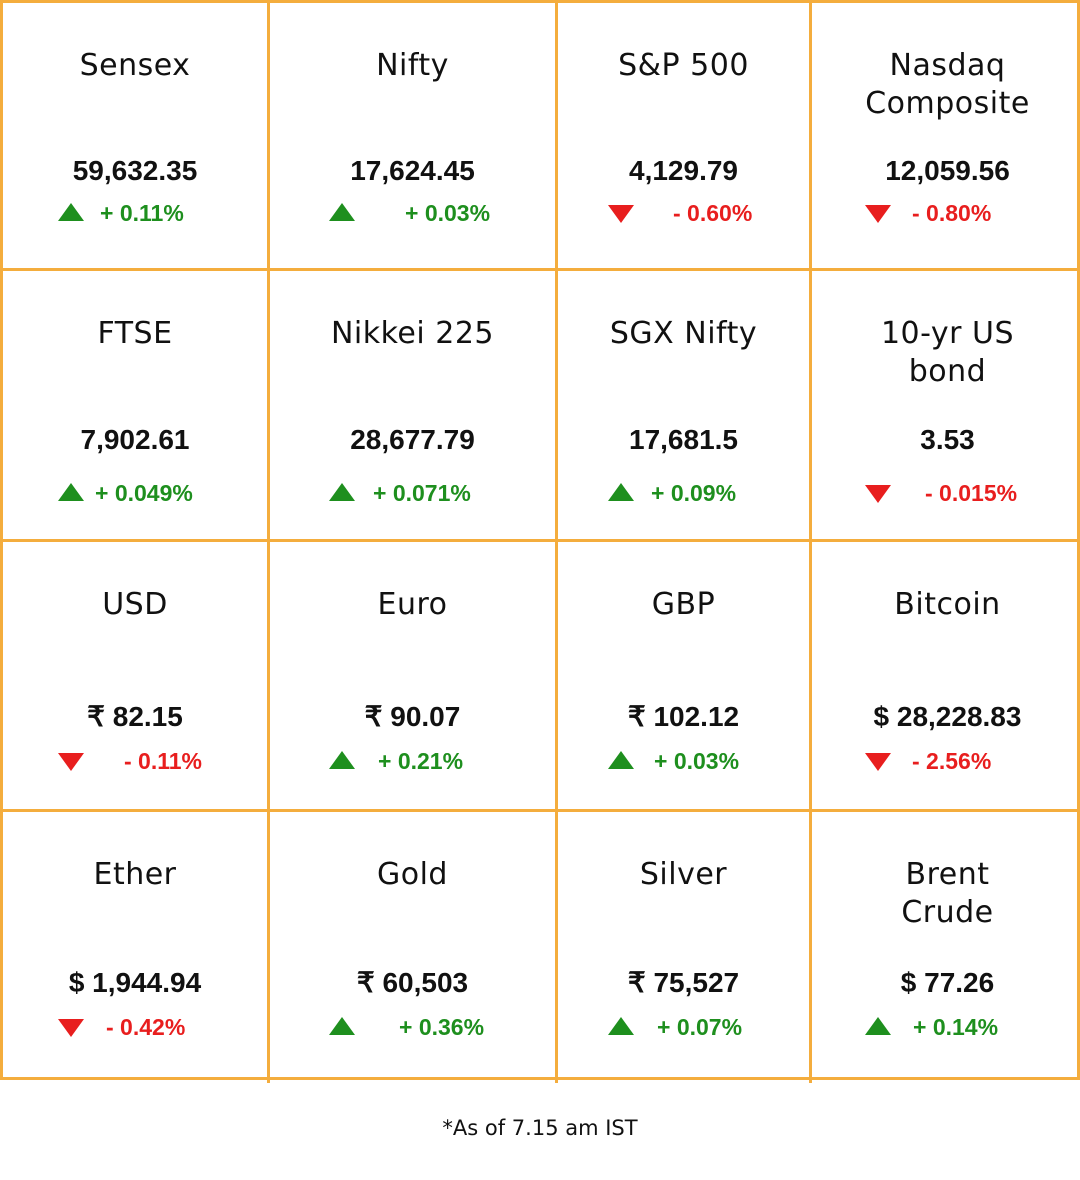  What do you see at coordinates (163, 761) in the screenshot?
I see `percent-change: - 0.11%` at bounding box center [163, 761].